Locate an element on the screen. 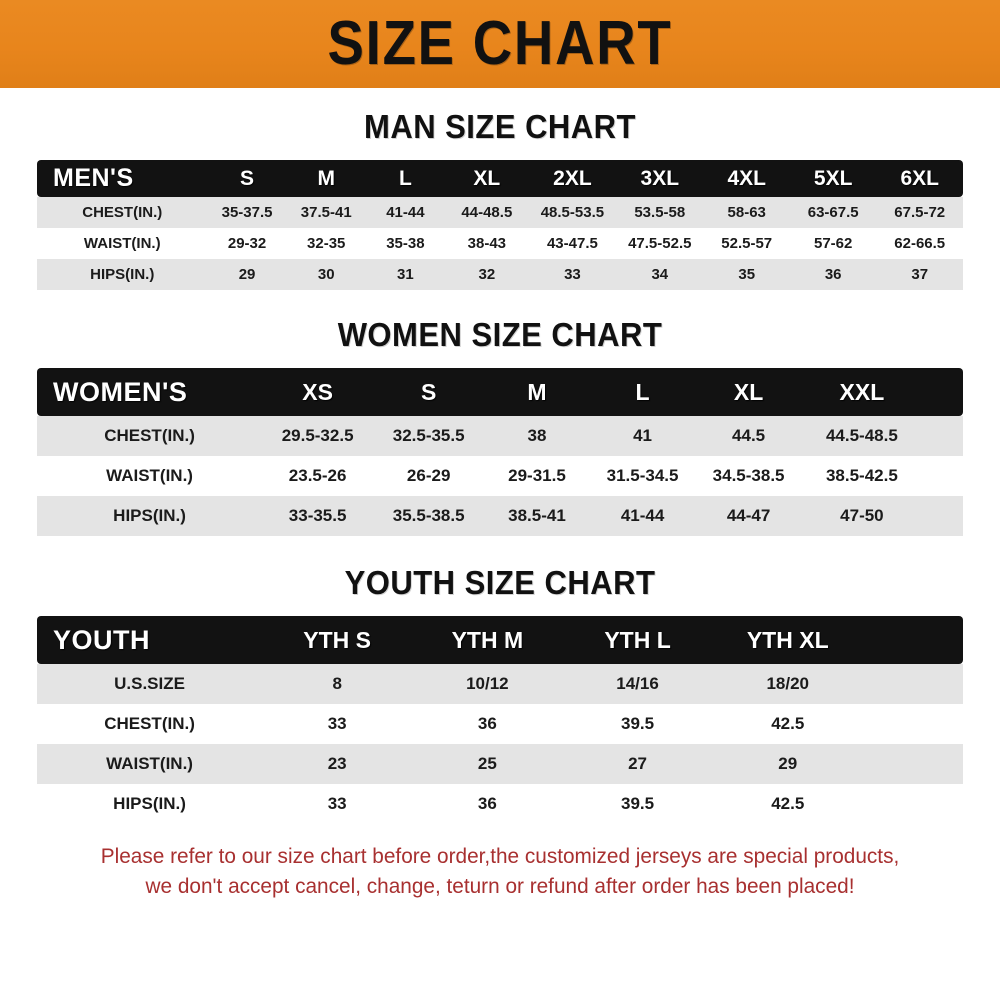 The height and width of the screenshot is (1000, 1000). man-cell-1-0: 29-32 is located at coordinates (247, 243).